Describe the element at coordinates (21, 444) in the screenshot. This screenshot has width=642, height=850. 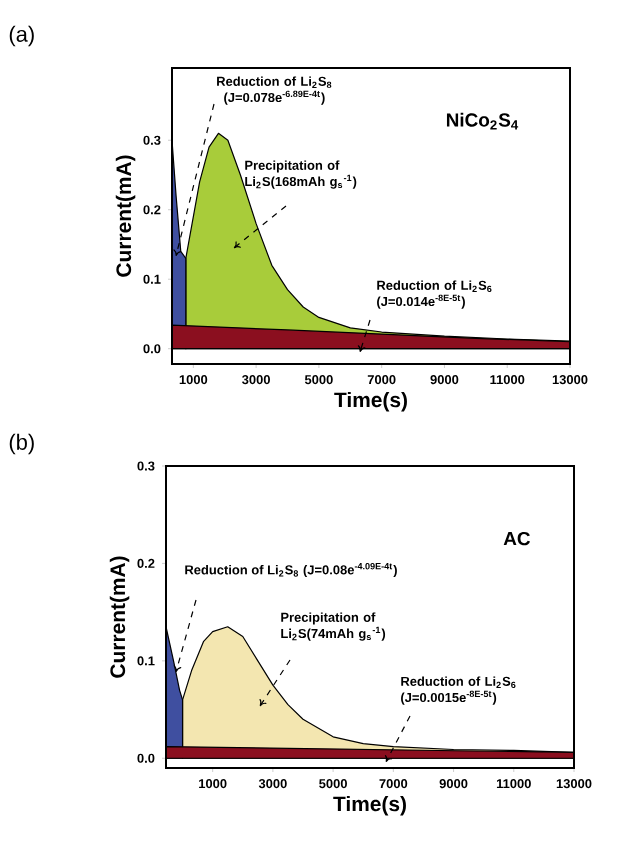
I see `text: (b)` at that location.